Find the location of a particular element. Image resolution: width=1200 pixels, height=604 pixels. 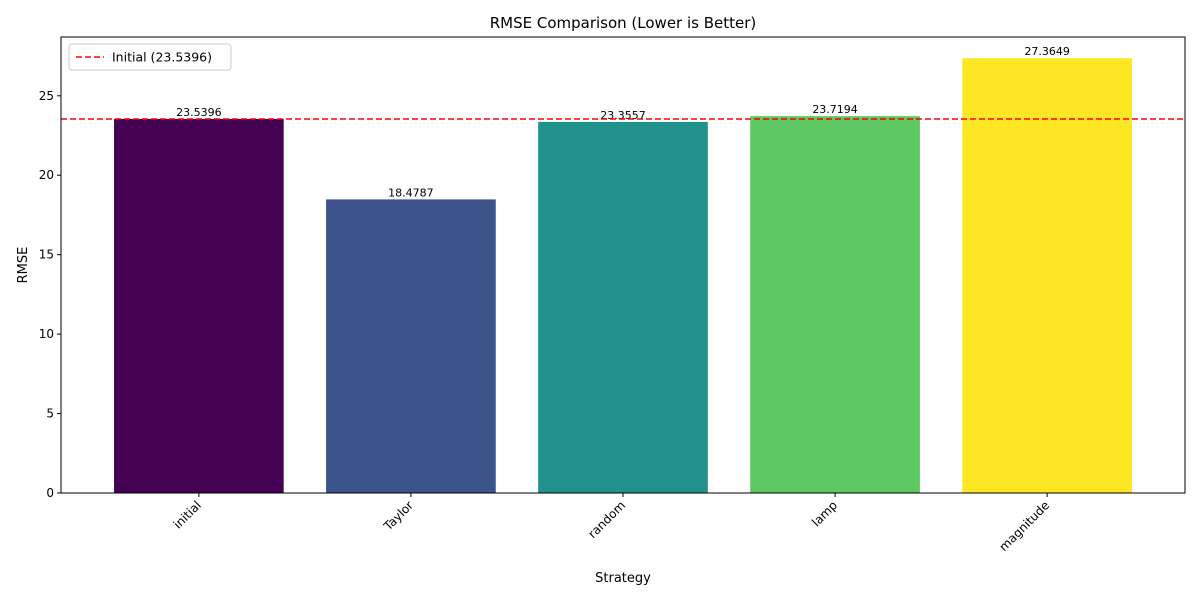

legend: Initial (23.5396) is located at coordinates (150, 57).